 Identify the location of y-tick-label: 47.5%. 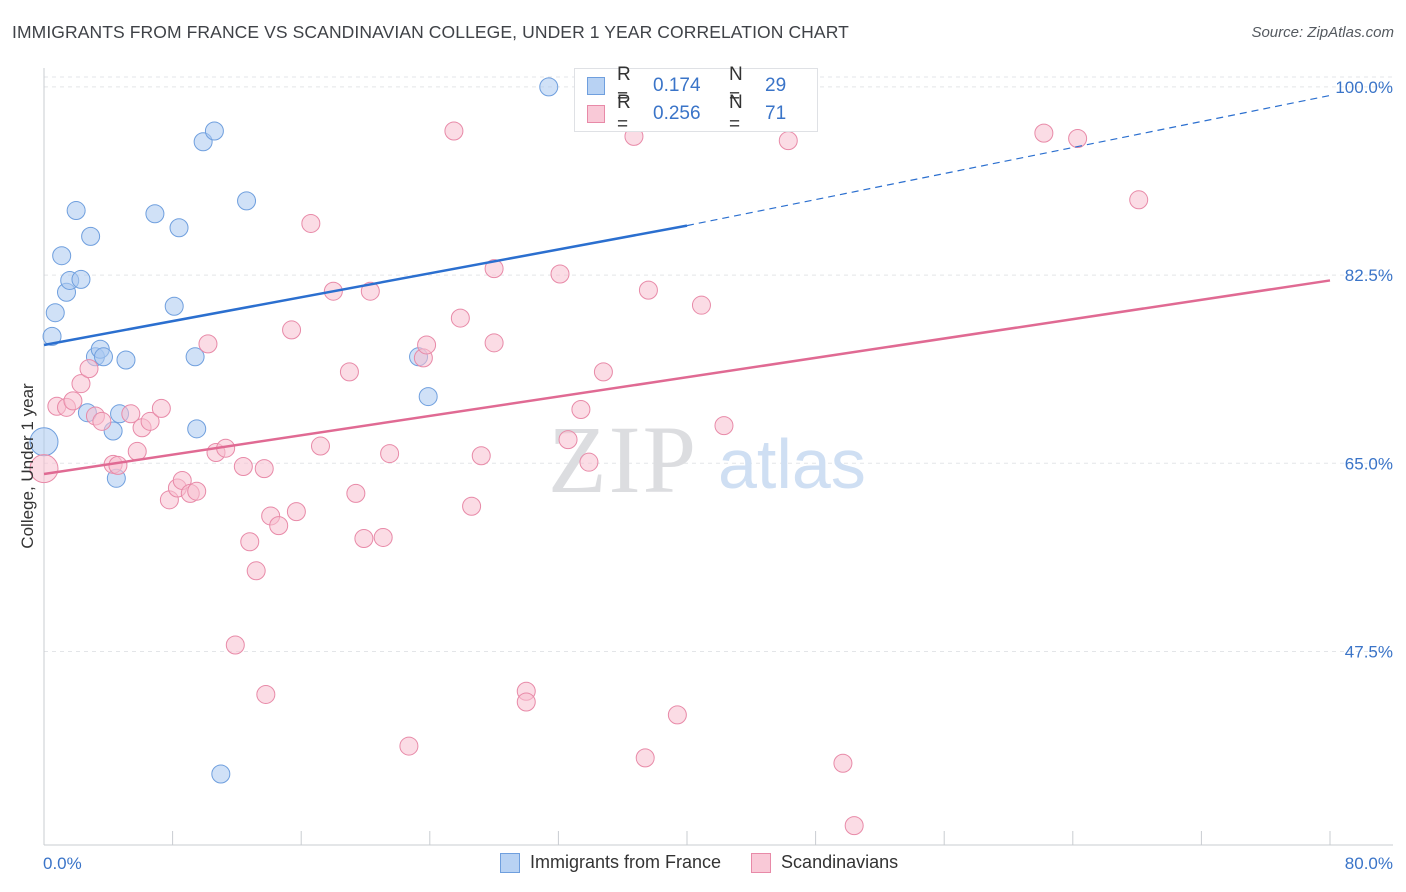
(1369, 651).